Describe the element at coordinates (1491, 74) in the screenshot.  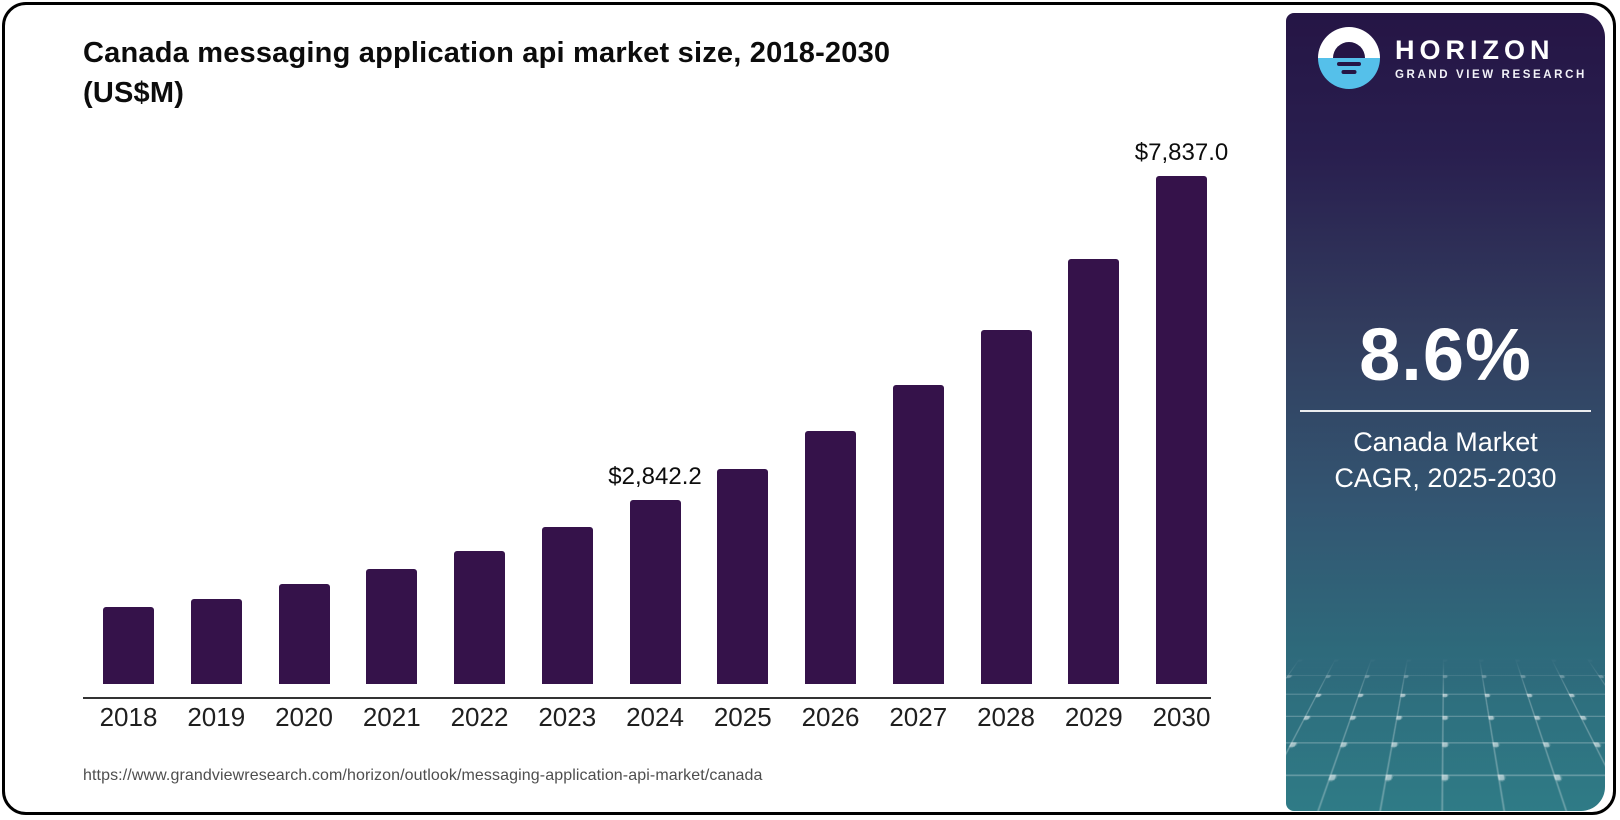
I see `brand-tagline: GRAND VIEW RESEARCH` at that location.